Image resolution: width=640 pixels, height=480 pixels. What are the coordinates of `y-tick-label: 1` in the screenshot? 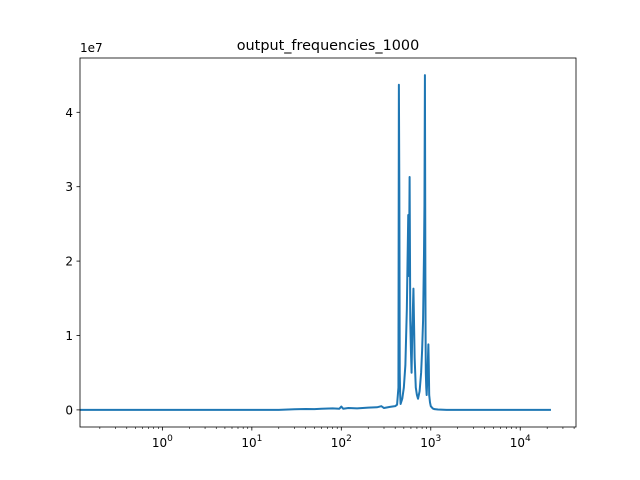 It's located at (69, 336).